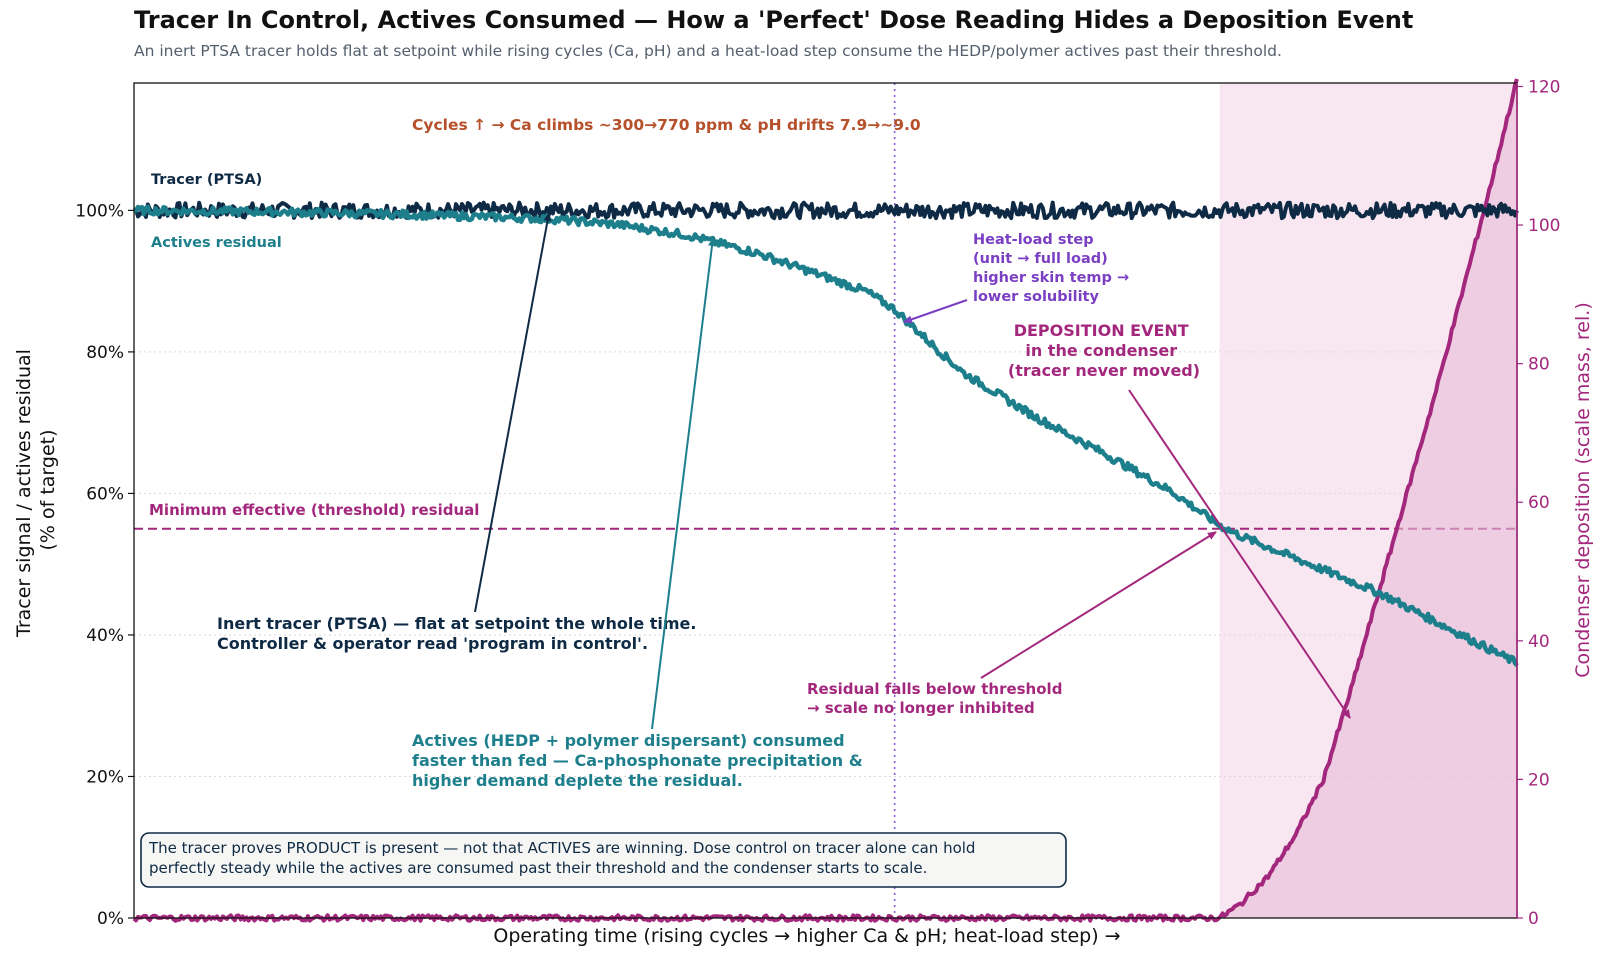  Describe the element at coordinates (105, 494) in the screenshot. I see `y-tick-label: 60%` at that location.